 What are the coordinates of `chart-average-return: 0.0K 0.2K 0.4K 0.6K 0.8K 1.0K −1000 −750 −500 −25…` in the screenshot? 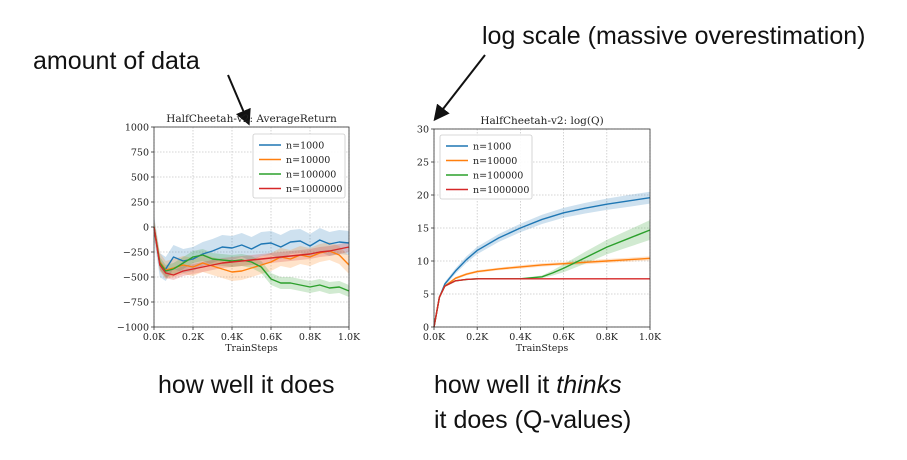 It's located at (239, 233).